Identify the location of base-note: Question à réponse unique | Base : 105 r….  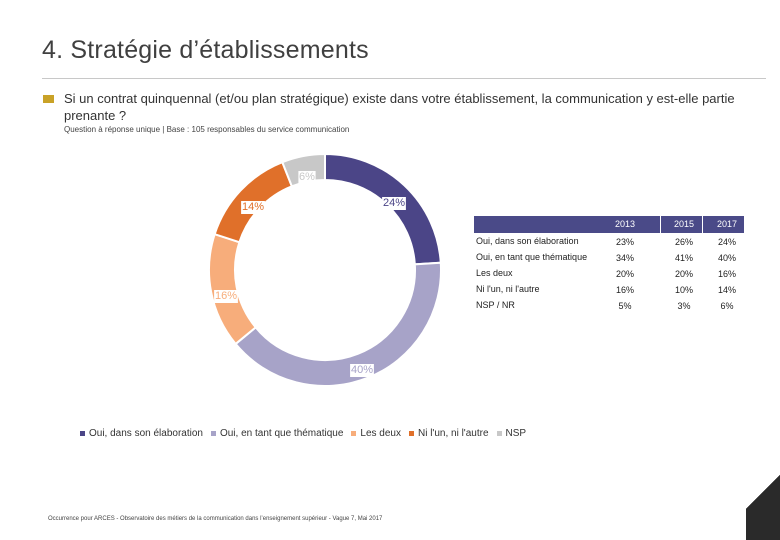
(207, 129).